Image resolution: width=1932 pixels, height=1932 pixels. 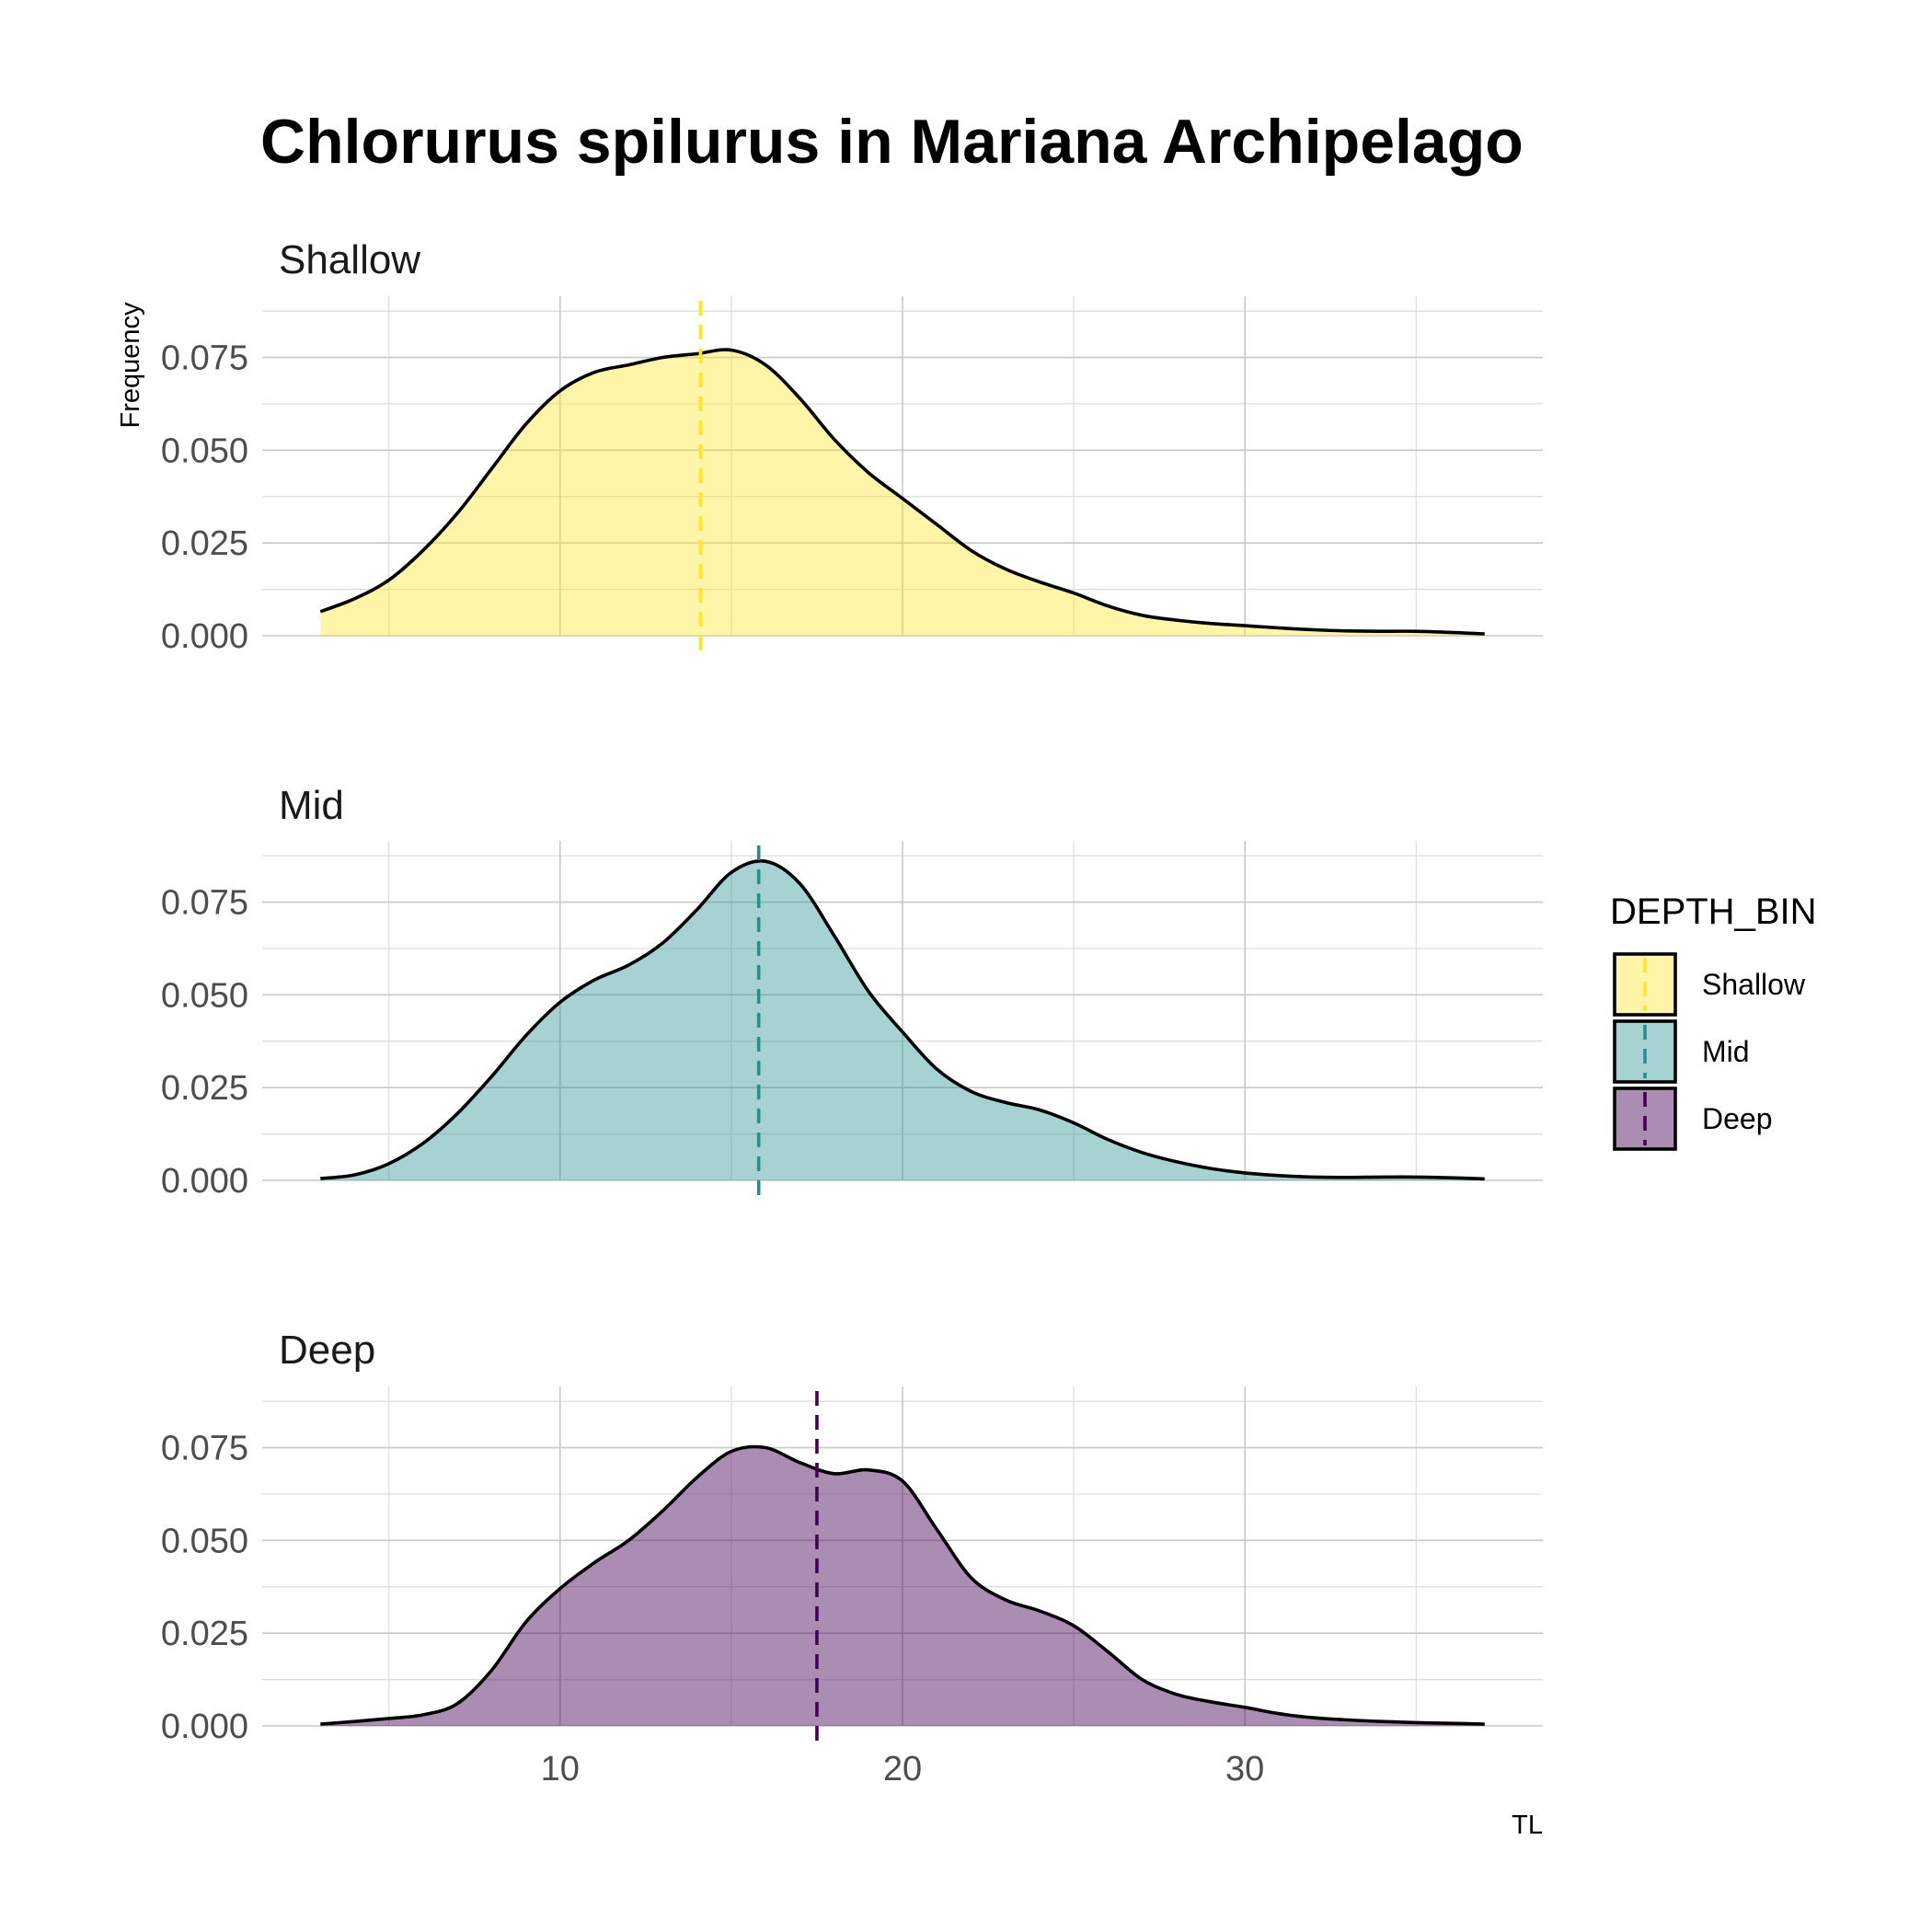 I want to click on density-area-shallow, so click(x=902, y=493).